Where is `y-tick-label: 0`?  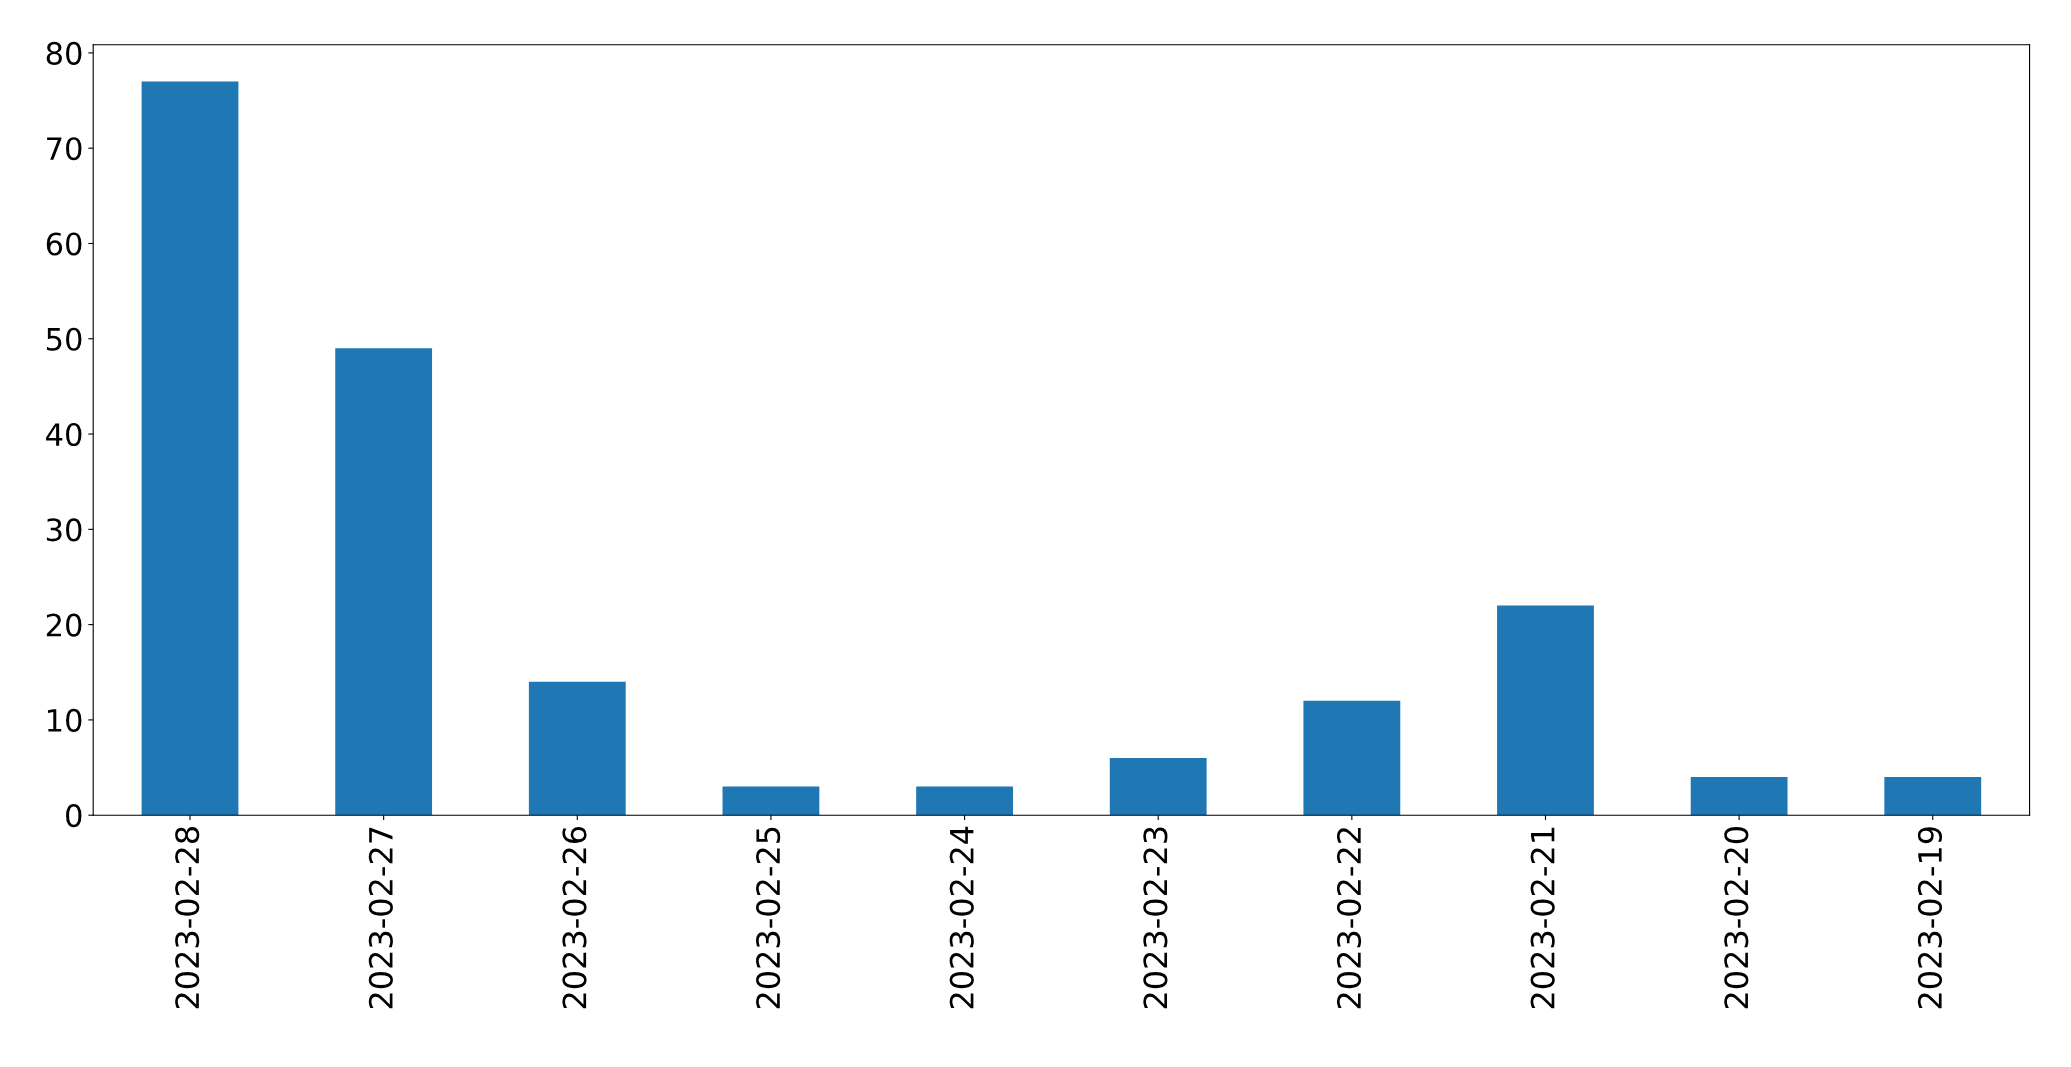
y-tick-label: 0 is located at coordinates (74, 816).